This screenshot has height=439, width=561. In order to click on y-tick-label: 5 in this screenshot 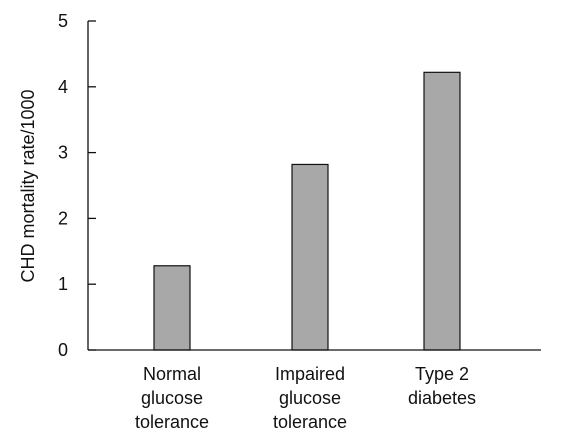, I will do `click(63, 21)`.